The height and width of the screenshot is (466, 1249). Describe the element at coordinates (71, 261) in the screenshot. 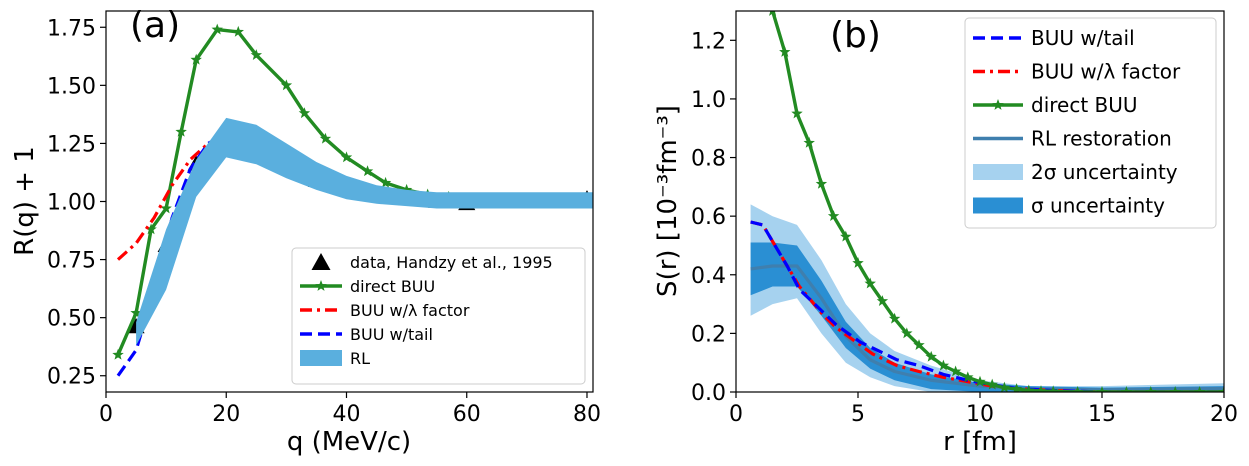

I see `y-tick-label-a: 0.75` at that location.